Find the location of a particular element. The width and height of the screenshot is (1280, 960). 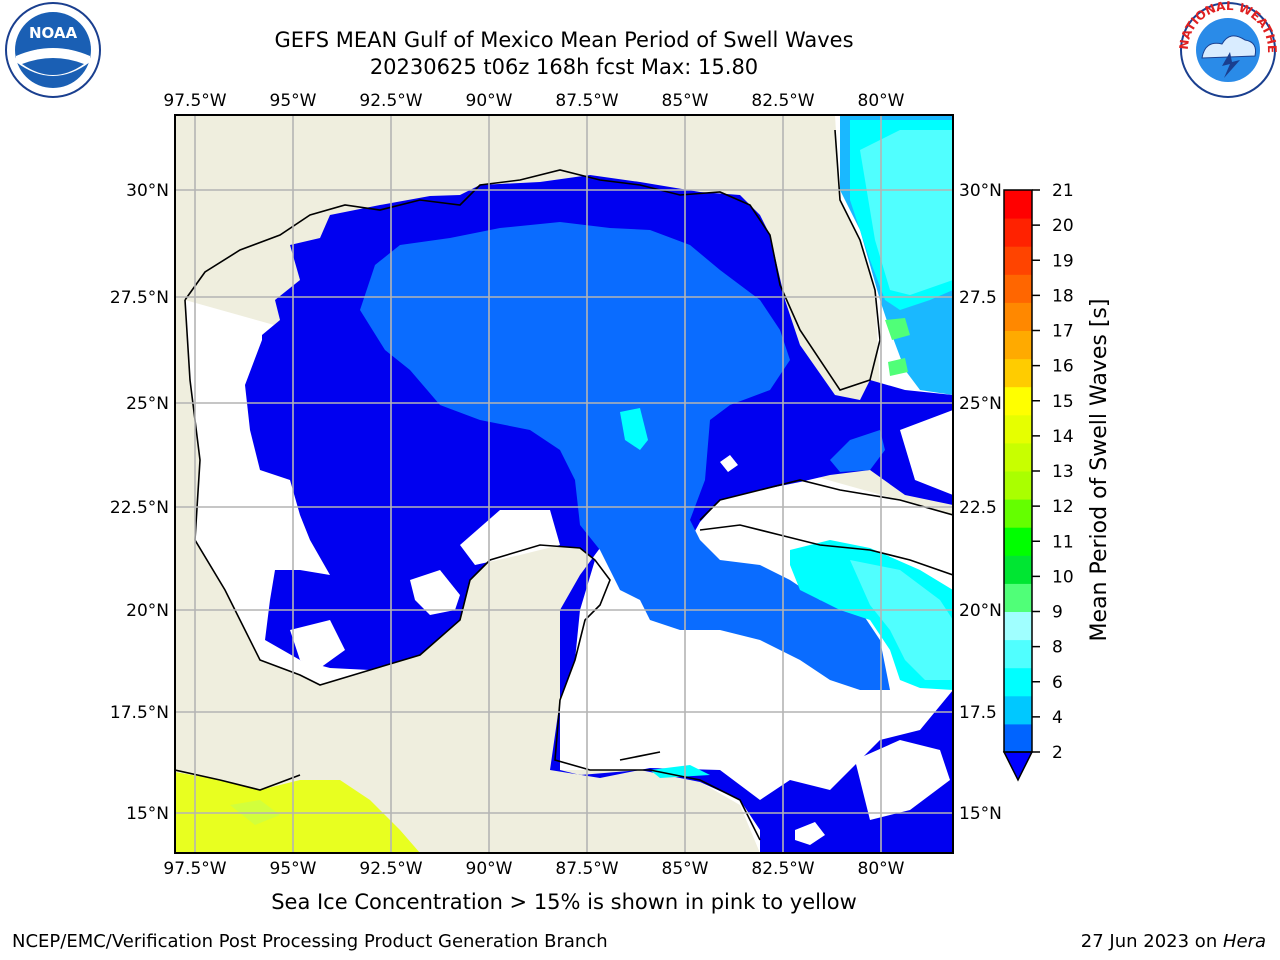

swell-fill-4-6-south is located at coordinates (680, 771).